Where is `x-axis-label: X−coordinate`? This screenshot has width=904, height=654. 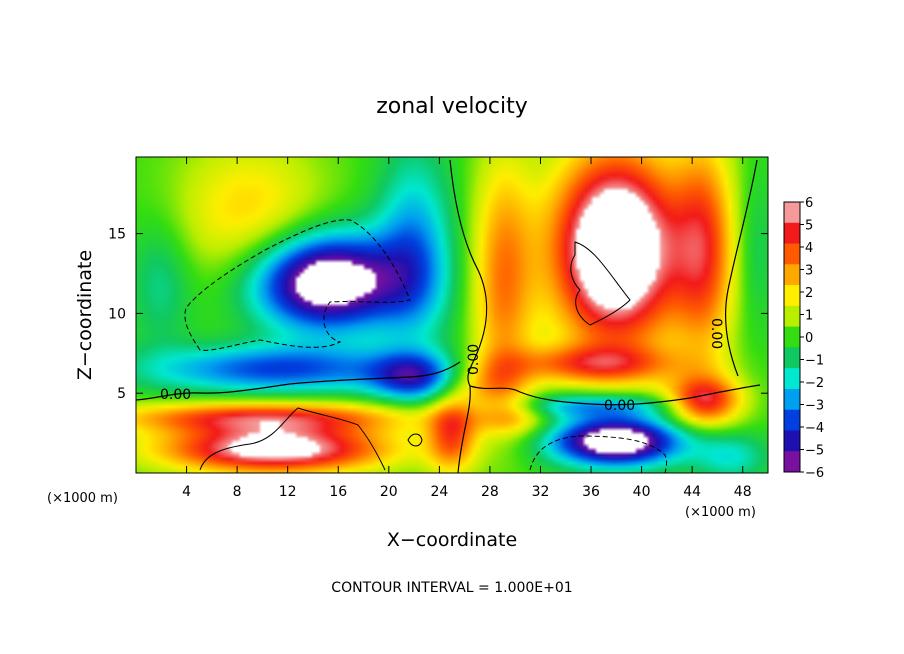
x-axis-label: X−coordinate is located at coordinates (452, 540).